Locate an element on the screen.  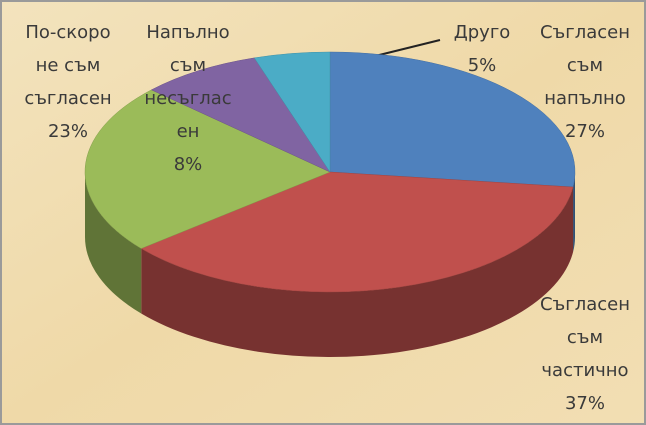
category-label: По-скоро не съм съгласен is located at coordinates (67, 65).